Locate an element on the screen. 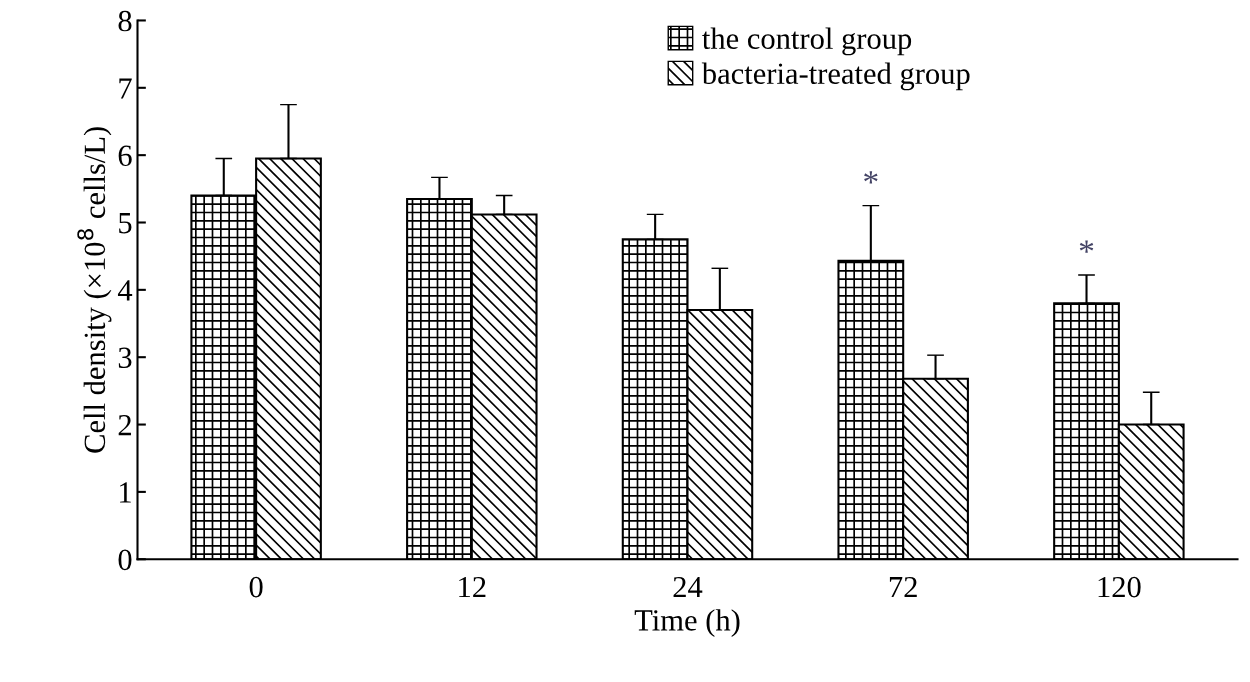 The height and width of the screenshot is (682, 1250). y-tick-label: 7 is located at coordinates (125, 88).